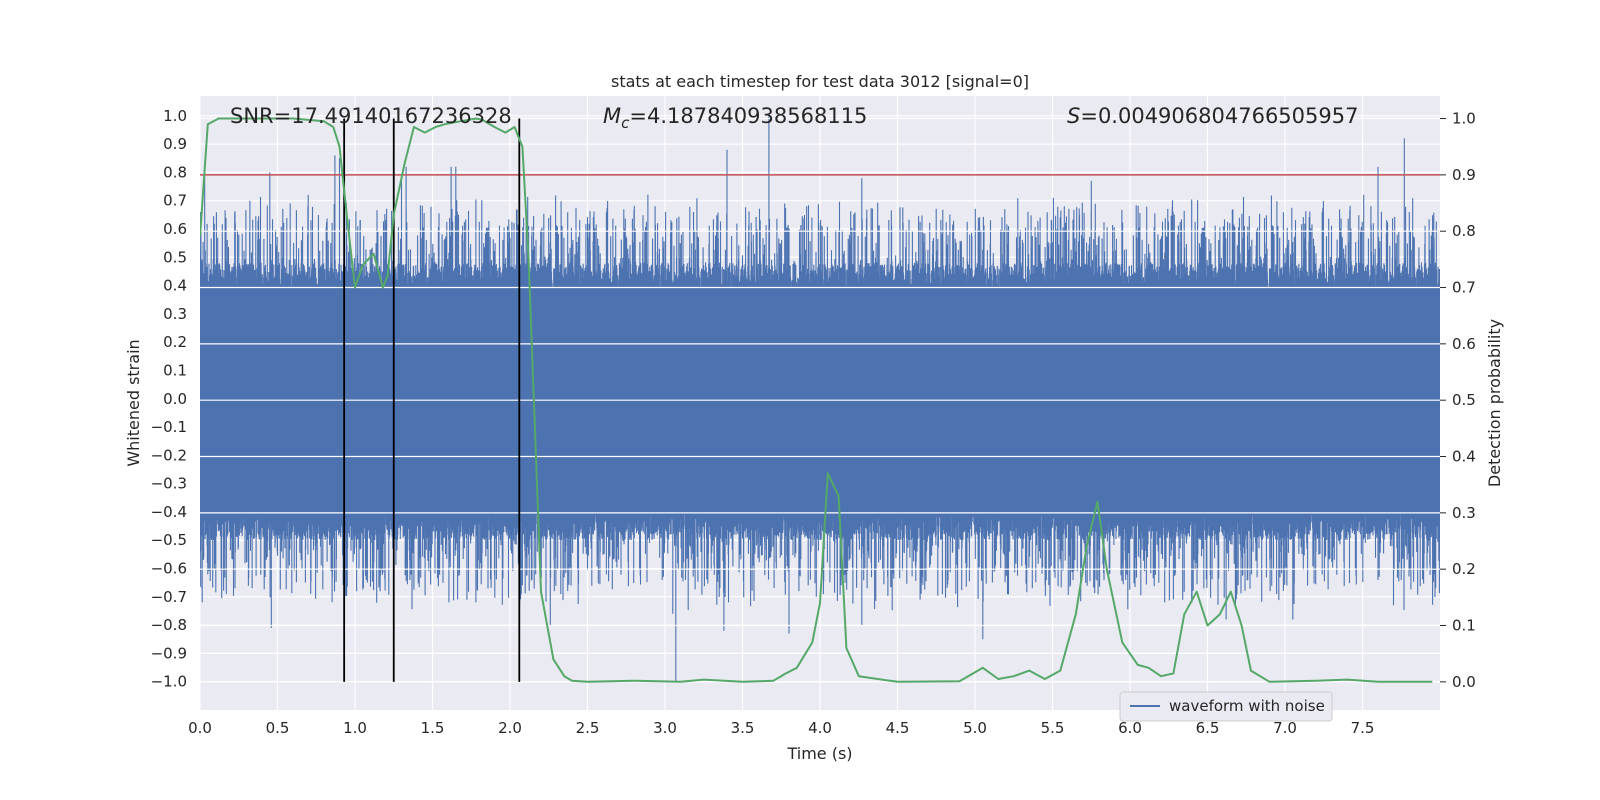 This screenshot has height=800, width=1600. Describe the element at coordinates (1464, 119) in the screenshot. I see `y-right-tick-label: 1.0` at that location.